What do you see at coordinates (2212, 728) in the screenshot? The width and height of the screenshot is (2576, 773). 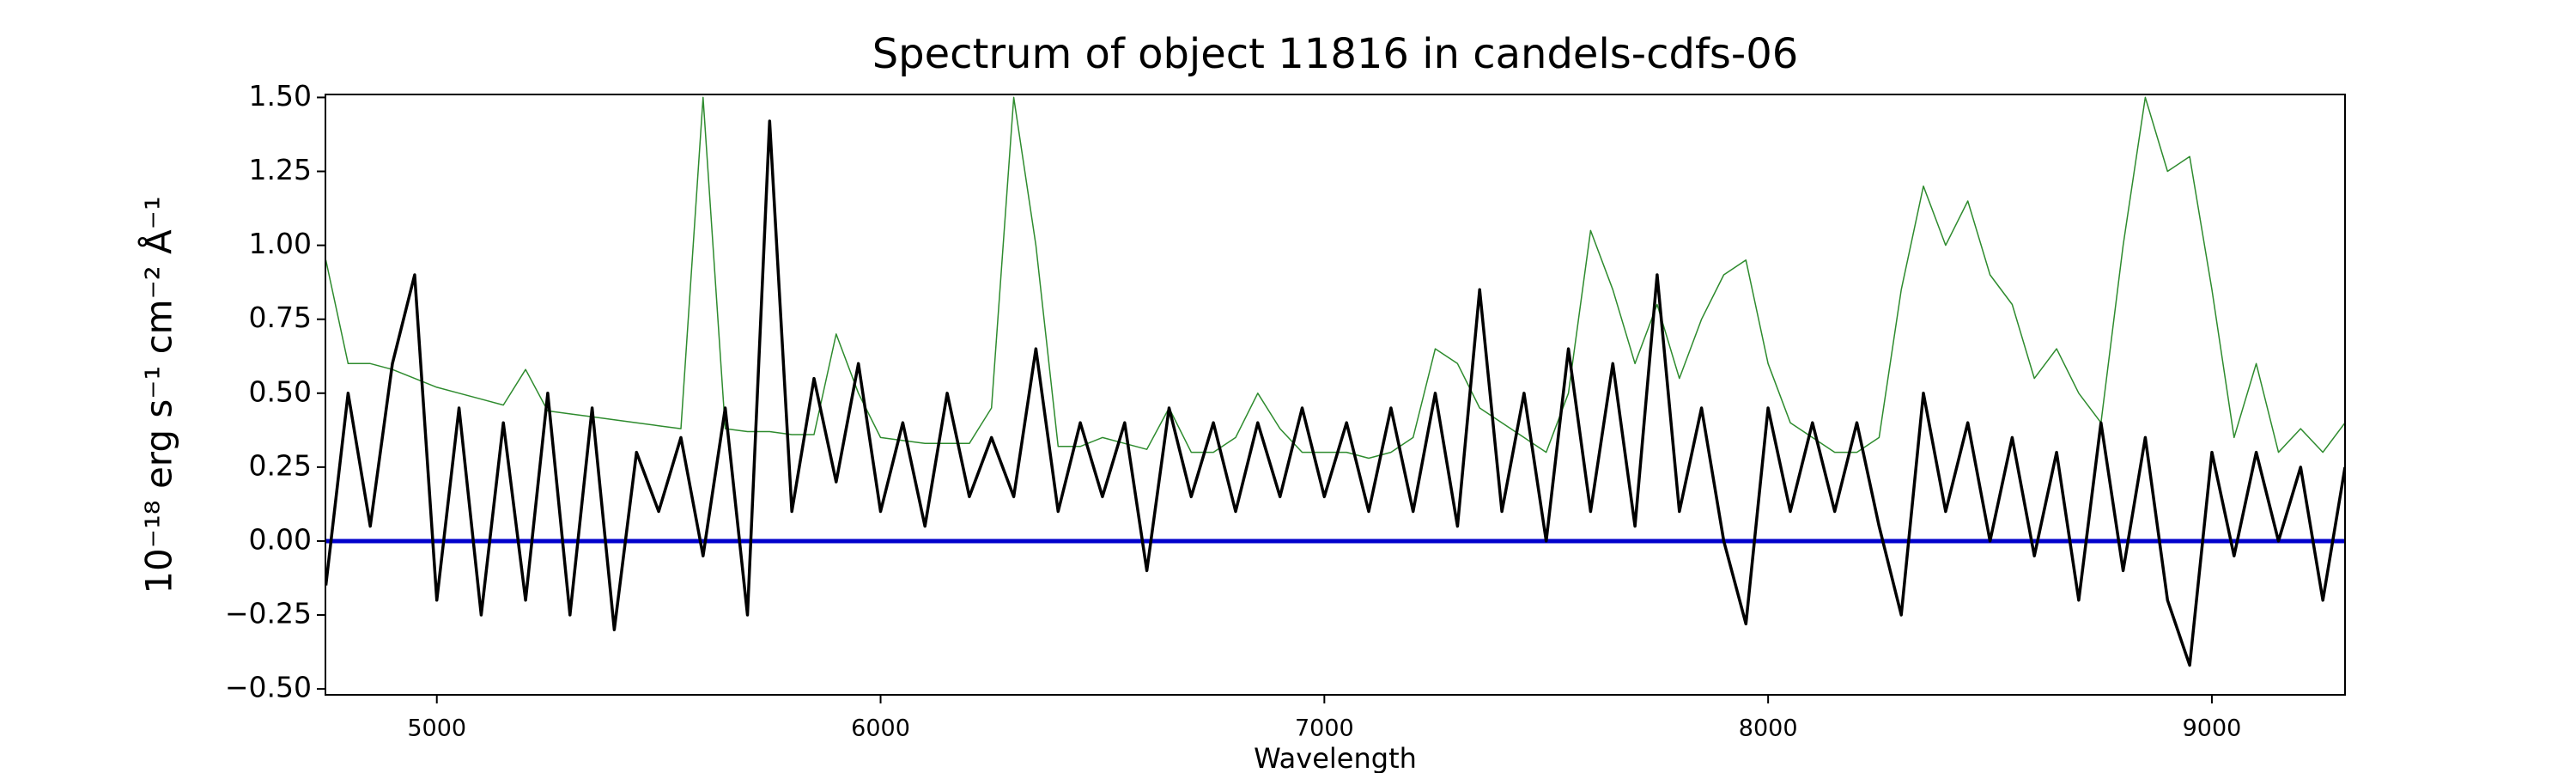 I see `x-tick-label: 9000` at bounding box center [2212, 728].